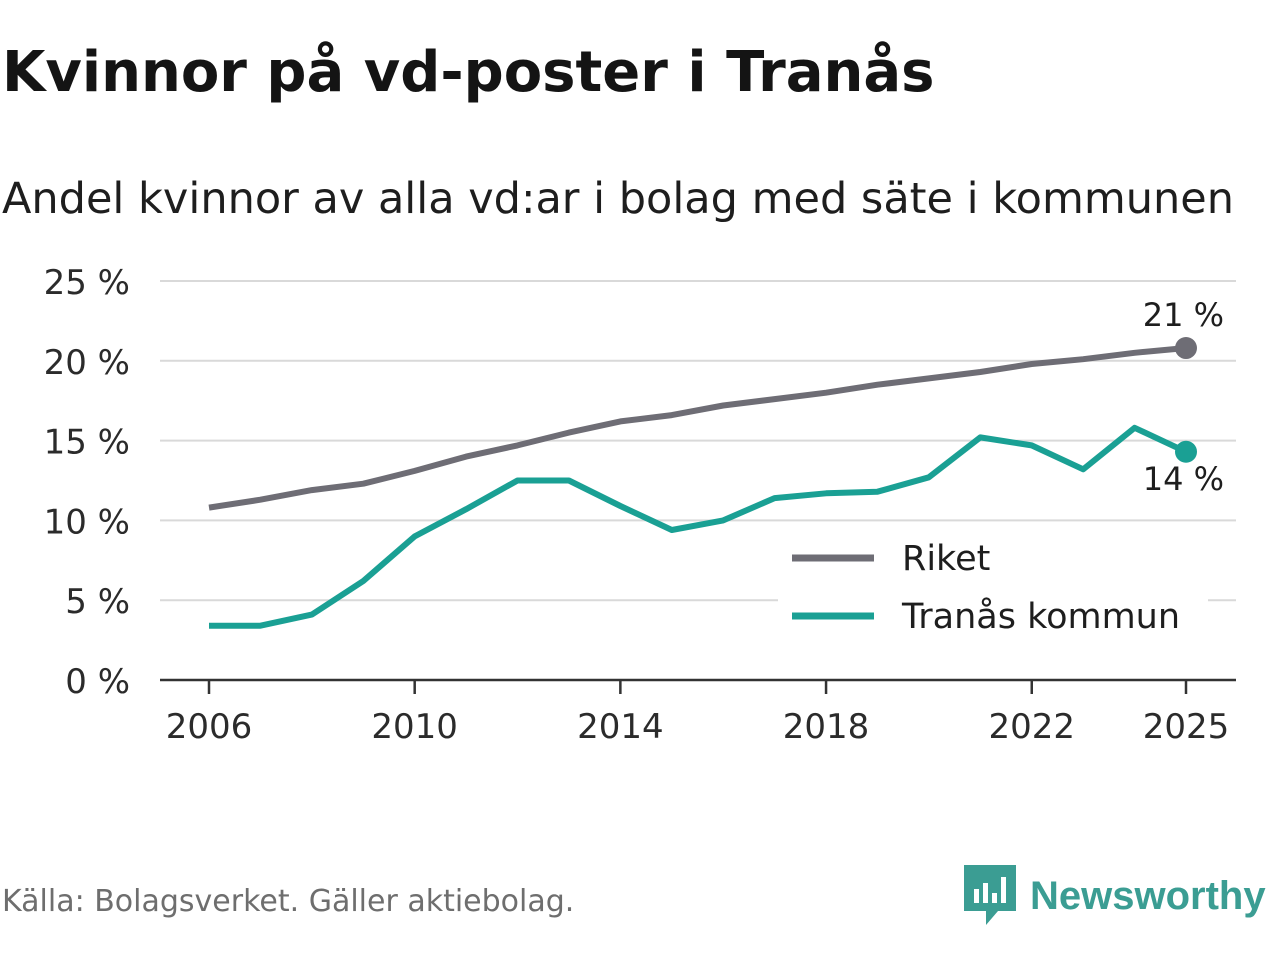 This screenshot has height=960, width=1280. I want to click on series-line-riket, so click(697, 428).